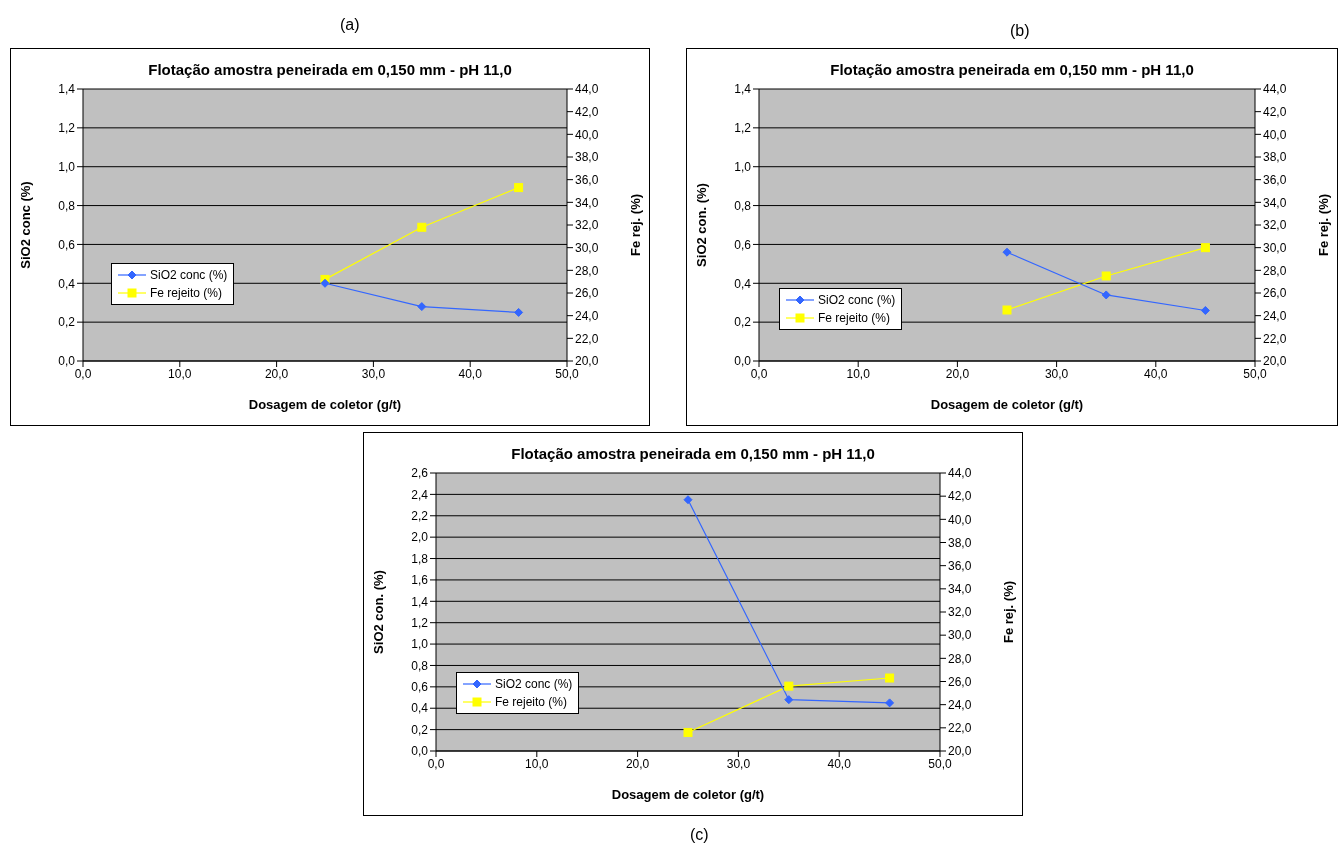 Image resolution: width=1340 pixels, height=847 pixels. I want to click on text: (a), so click(350, 25).